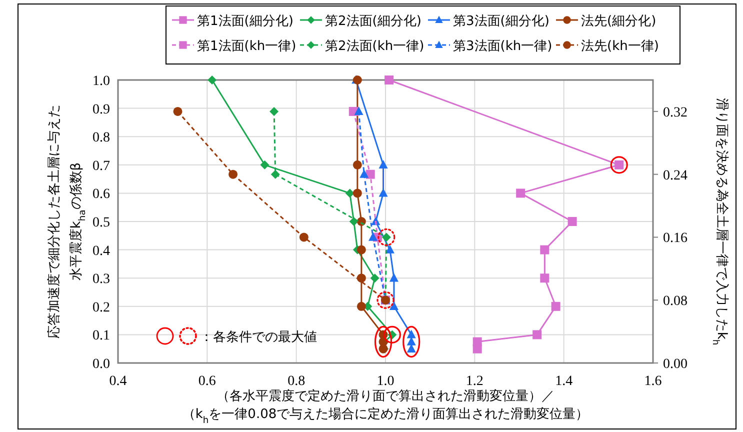  What do you see at coordinates (101, 280) in the screenshot?
I see `y-tick-label: 0.3` at bounding box center [101, 280].